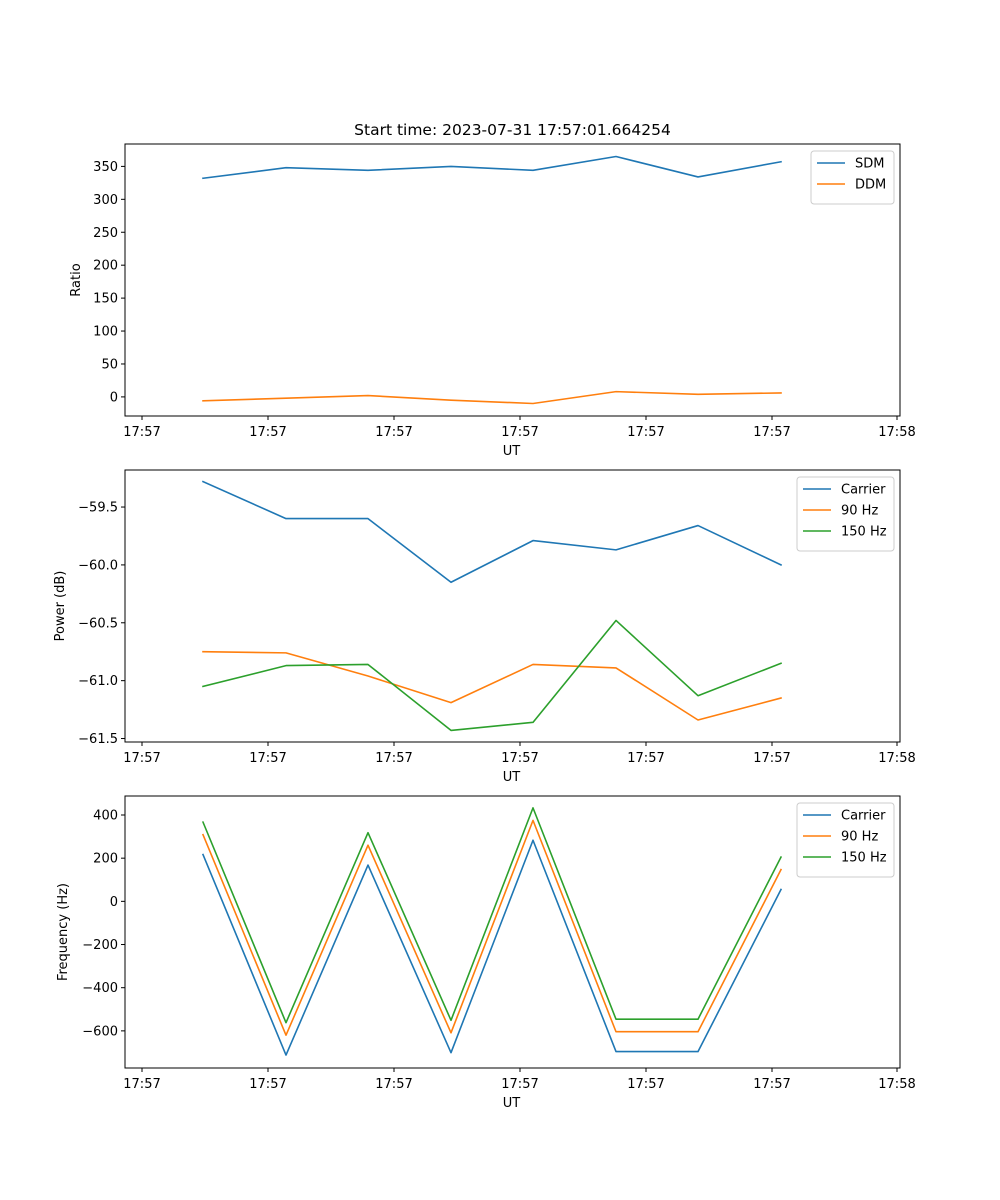 Image resolution: width=1000 pixels, height=1200 pixels. What do you see at coordinates (100, 988) in the screenshot?
I see `y-tick-label: −400` at bounding box center [100, 988].